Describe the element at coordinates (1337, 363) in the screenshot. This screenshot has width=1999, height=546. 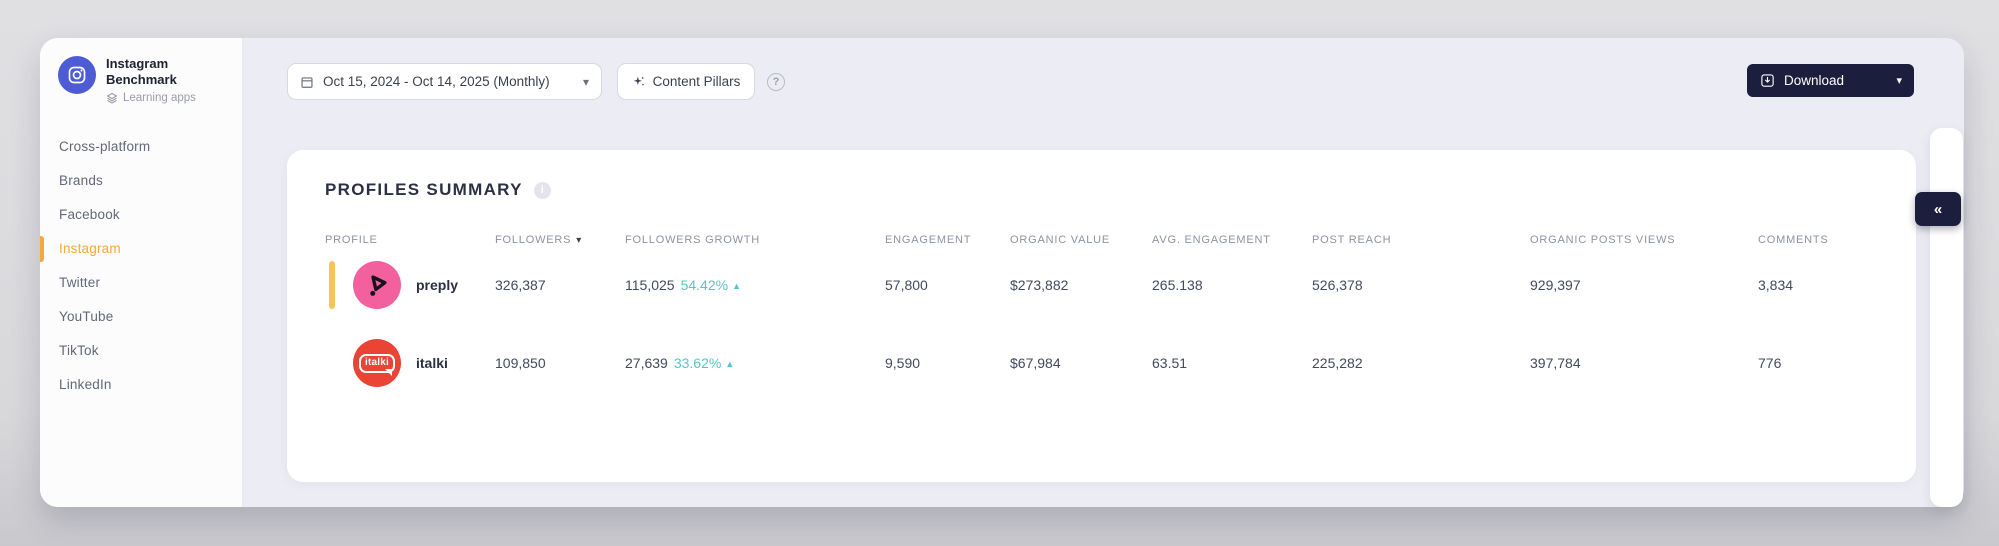
I see `cell-post-reach: 225,282` at that location.